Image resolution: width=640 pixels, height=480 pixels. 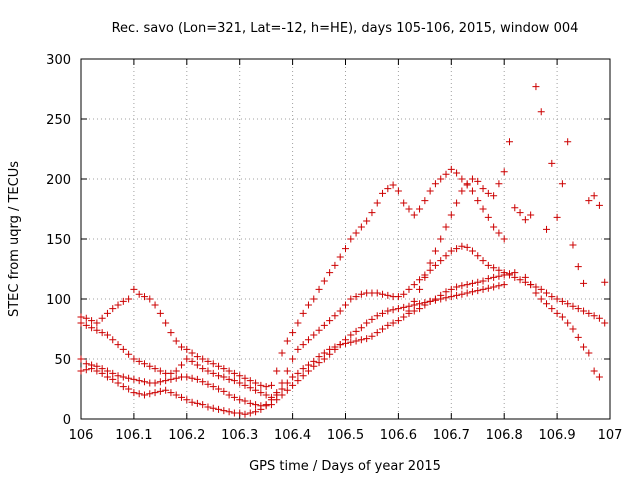 I want to click on x-tick-label: 106.4, so click(x=292, y=435).